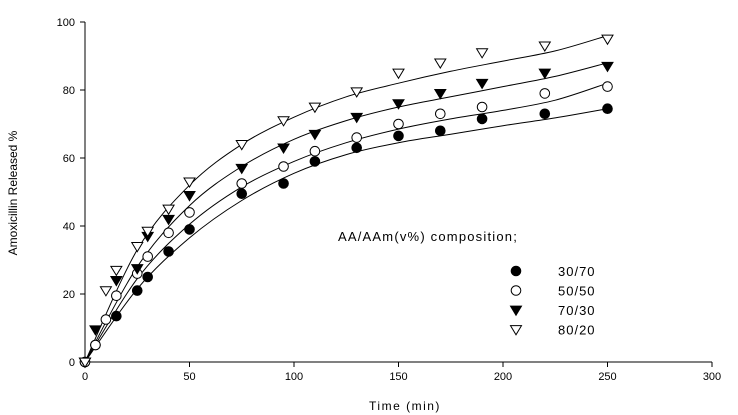 The height and width of the screenshot is (415, 738). Describe the element at coordinates (294, 377) in the screenshot. I see `x-tick-label: 100` at that location.